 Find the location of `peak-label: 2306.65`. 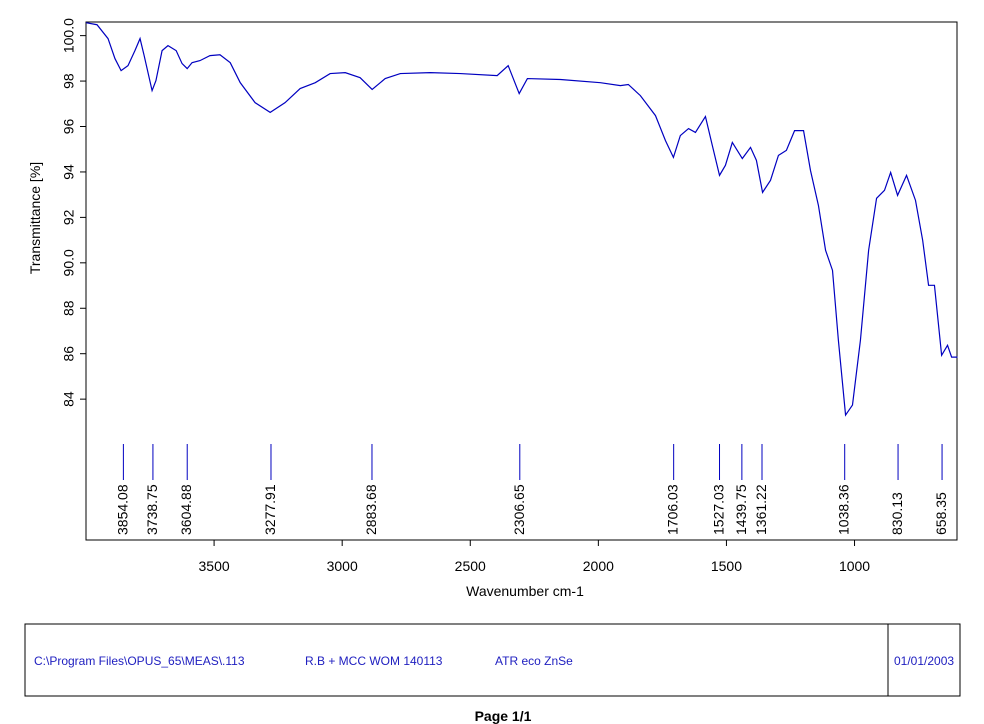

peak-label: 2306.65 is located at coordinates (519, 509).